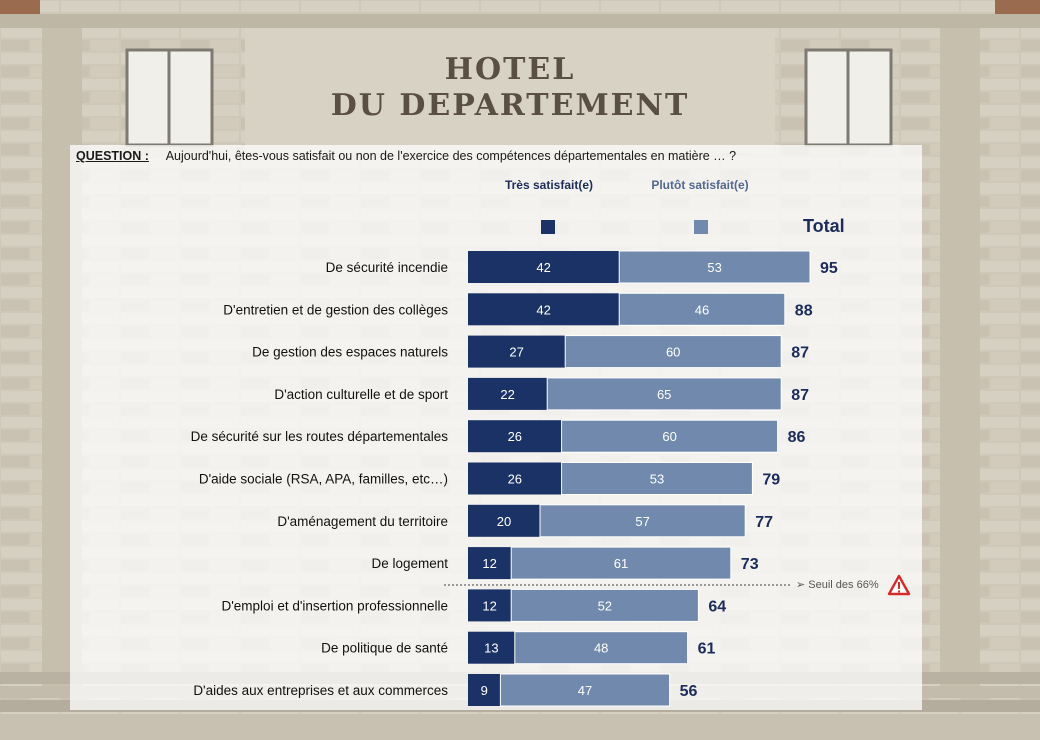 This screenshot has width=1040, height=740. What do you see at coordinates (362, 521) in the screenshot?
I see `category-label: D'aménagement du territoire` at bounding box center [362, 521].